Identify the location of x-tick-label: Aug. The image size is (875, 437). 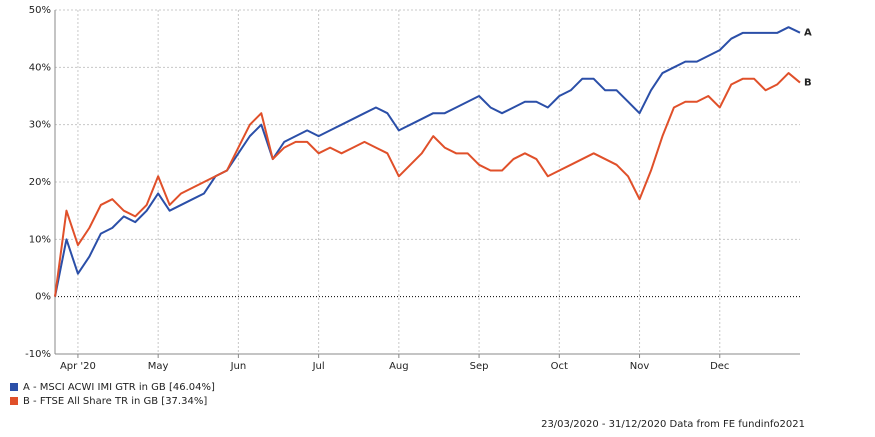
(399, 366).